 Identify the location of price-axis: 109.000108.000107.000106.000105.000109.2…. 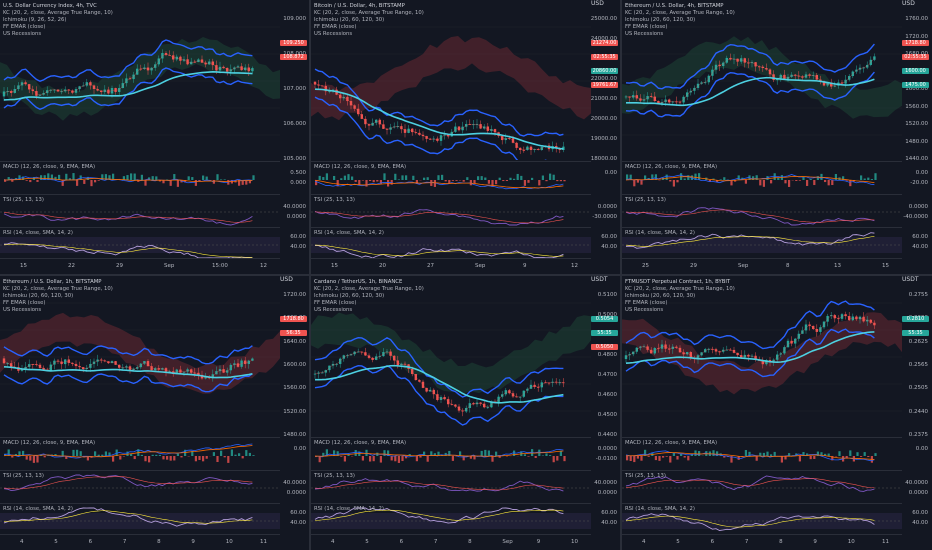
(294, 128).